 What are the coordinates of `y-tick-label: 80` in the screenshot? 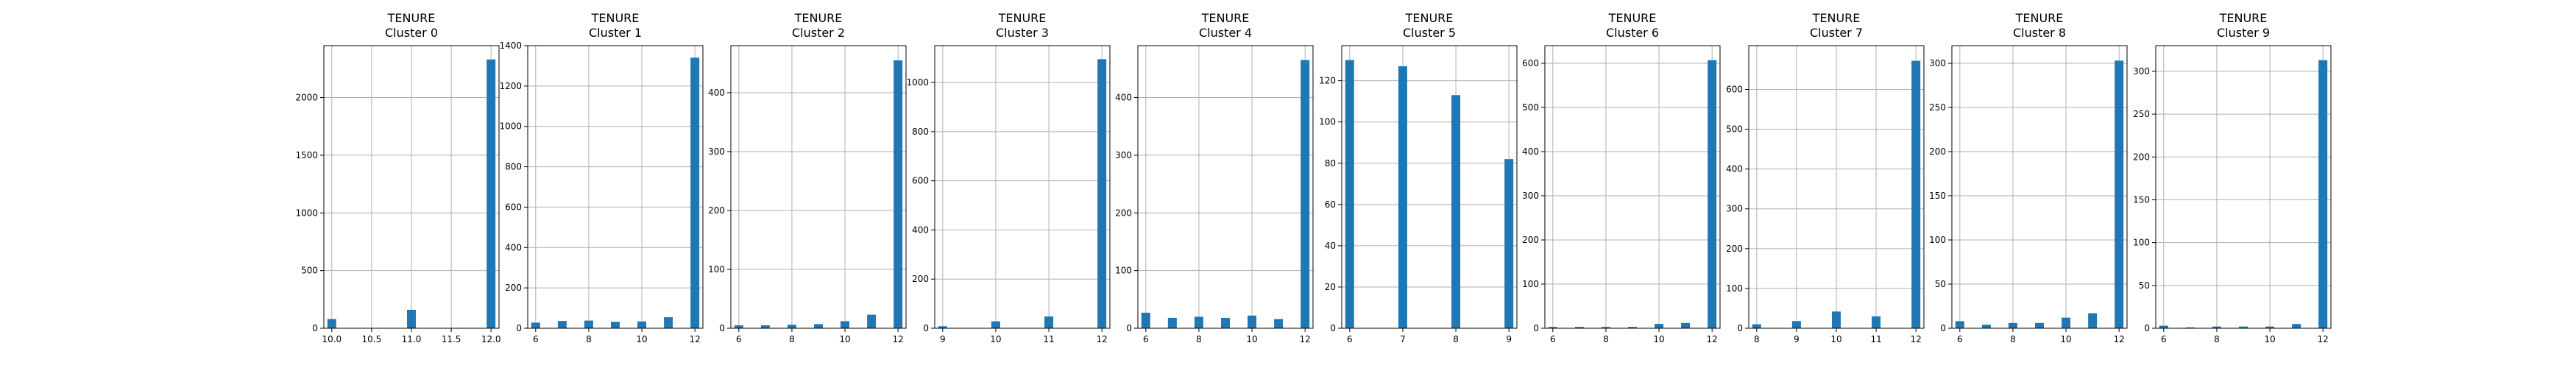 It's located at (1330, 163).